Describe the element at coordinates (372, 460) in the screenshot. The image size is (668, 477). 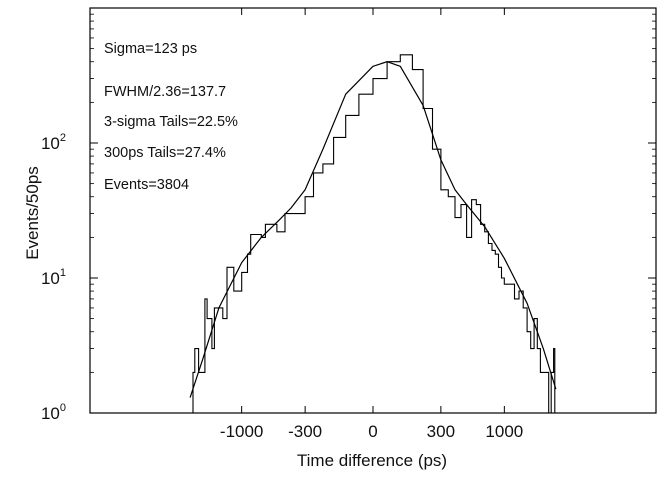
I see `x-axis-label: Time difference (ps)` at that location.